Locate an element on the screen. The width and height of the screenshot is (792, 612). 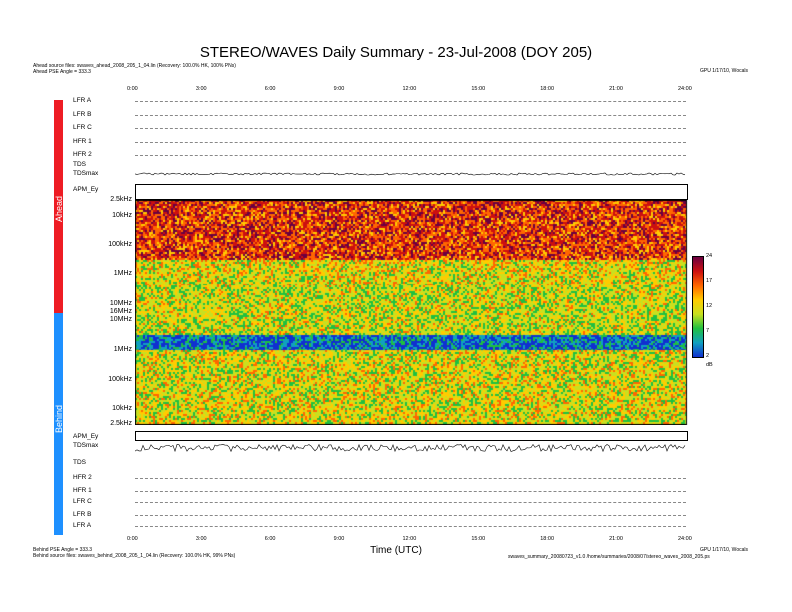
ahead-tdsmax-trace is located at coordinates (410, 174).